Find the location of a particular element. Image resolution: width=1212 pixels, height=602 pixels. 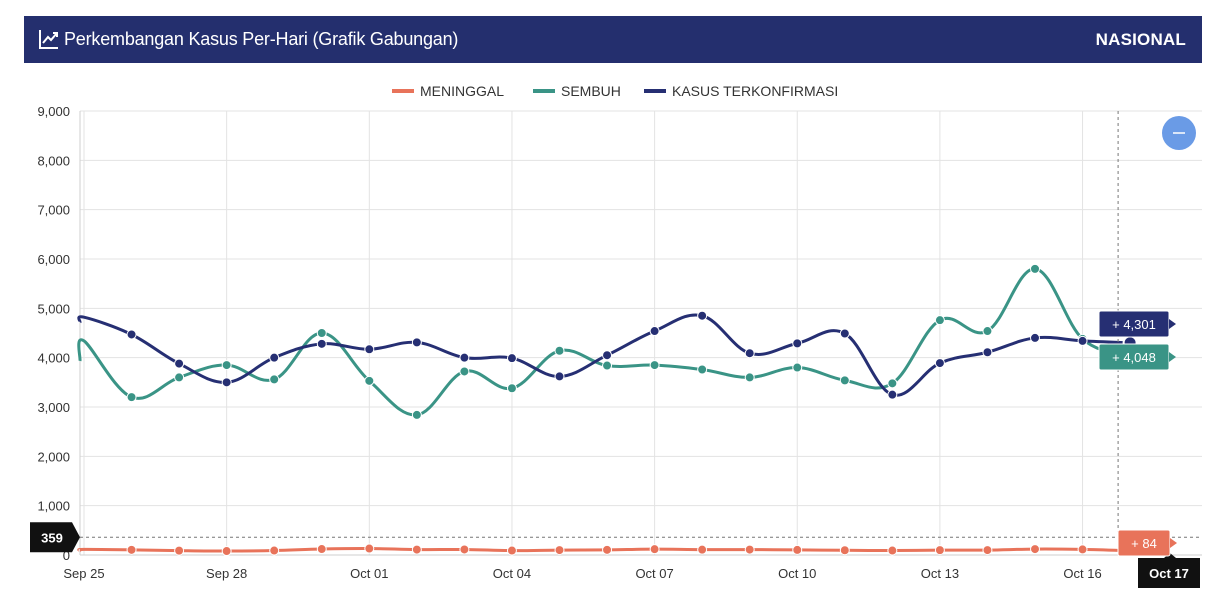

x-tick-label: Oct 04 is located at coordinates (512, 573).